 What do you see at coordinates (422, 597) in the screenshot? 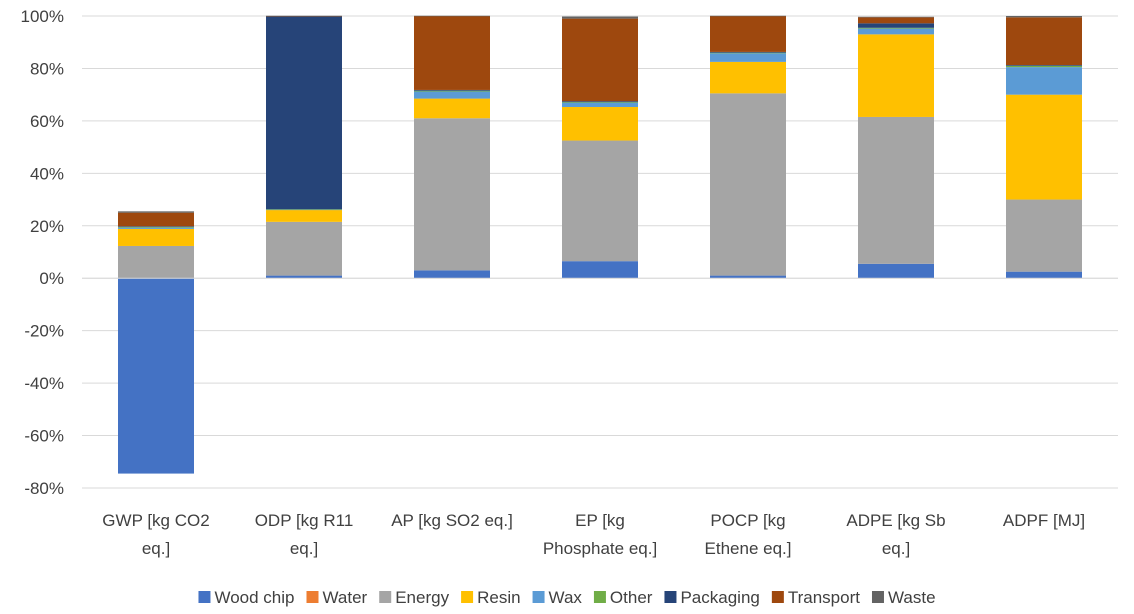
I see `legend-label: Energy` at bounding box center [422, 597].